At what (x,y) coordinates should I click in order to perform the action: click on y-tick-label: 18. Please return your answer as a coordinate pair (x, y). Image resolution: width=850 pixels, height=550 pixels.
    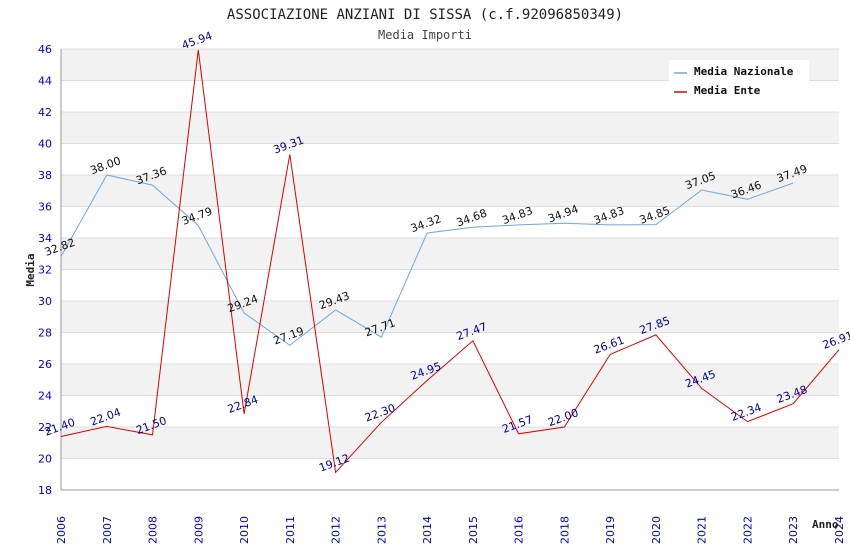
    Looking at the image, I should click on (45, 490).